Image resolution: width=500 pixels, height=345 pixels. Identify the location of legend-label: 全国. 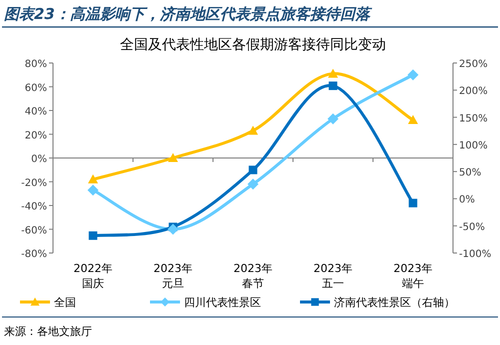
(65, 302).